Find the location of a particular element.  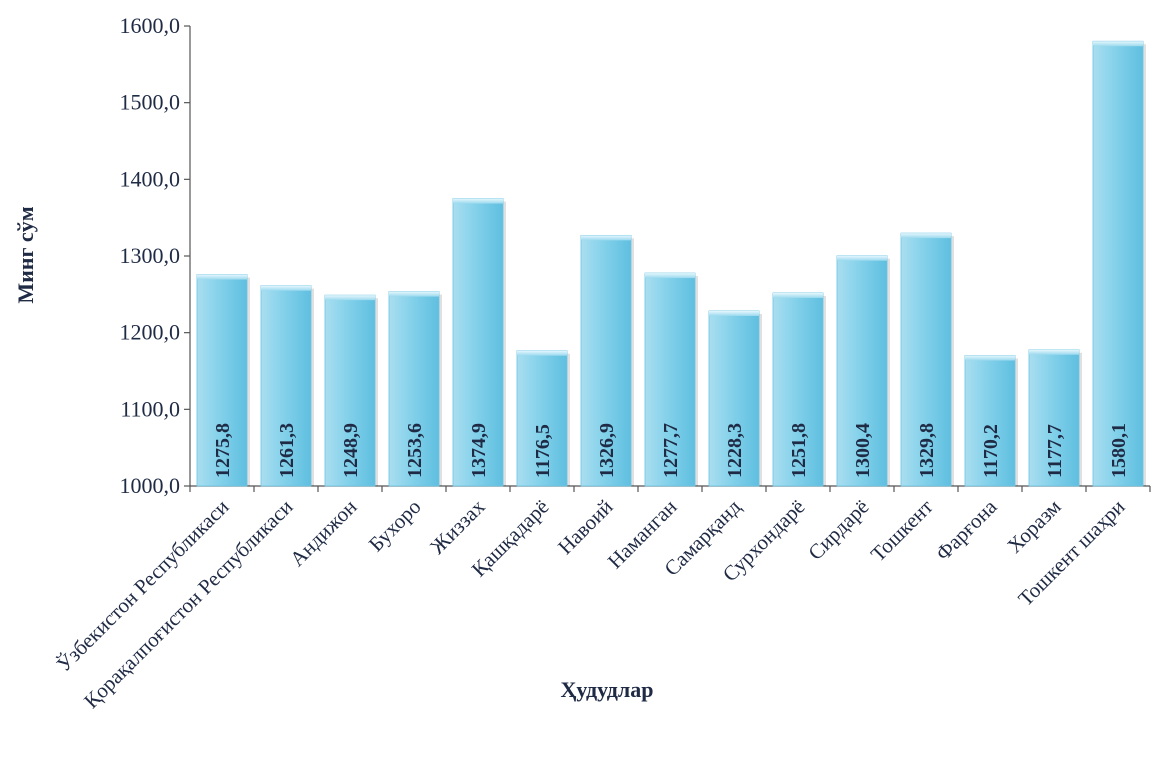

y-tick-label: 1600,0 is located at coordinates (150, 25).